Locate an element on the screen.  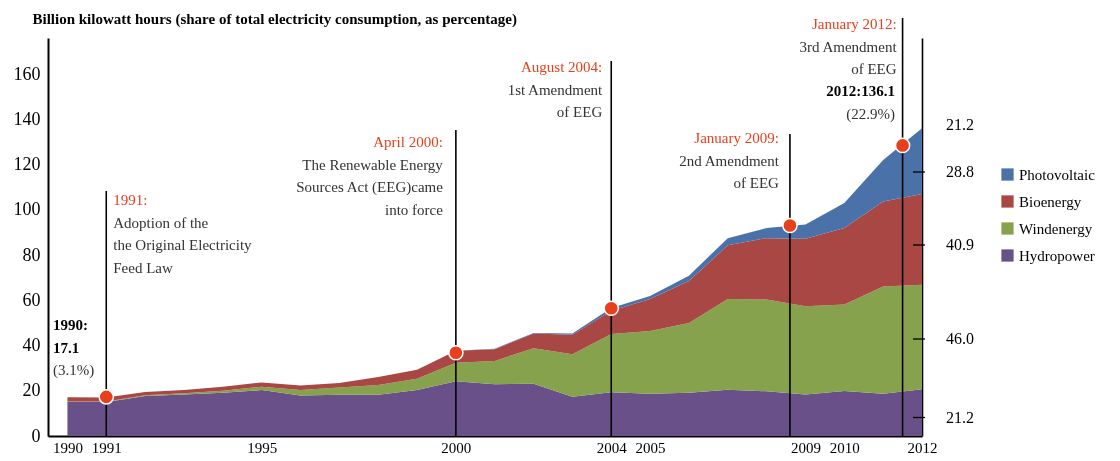
y-tick-label: 60 is located at coordinates (31, 299).